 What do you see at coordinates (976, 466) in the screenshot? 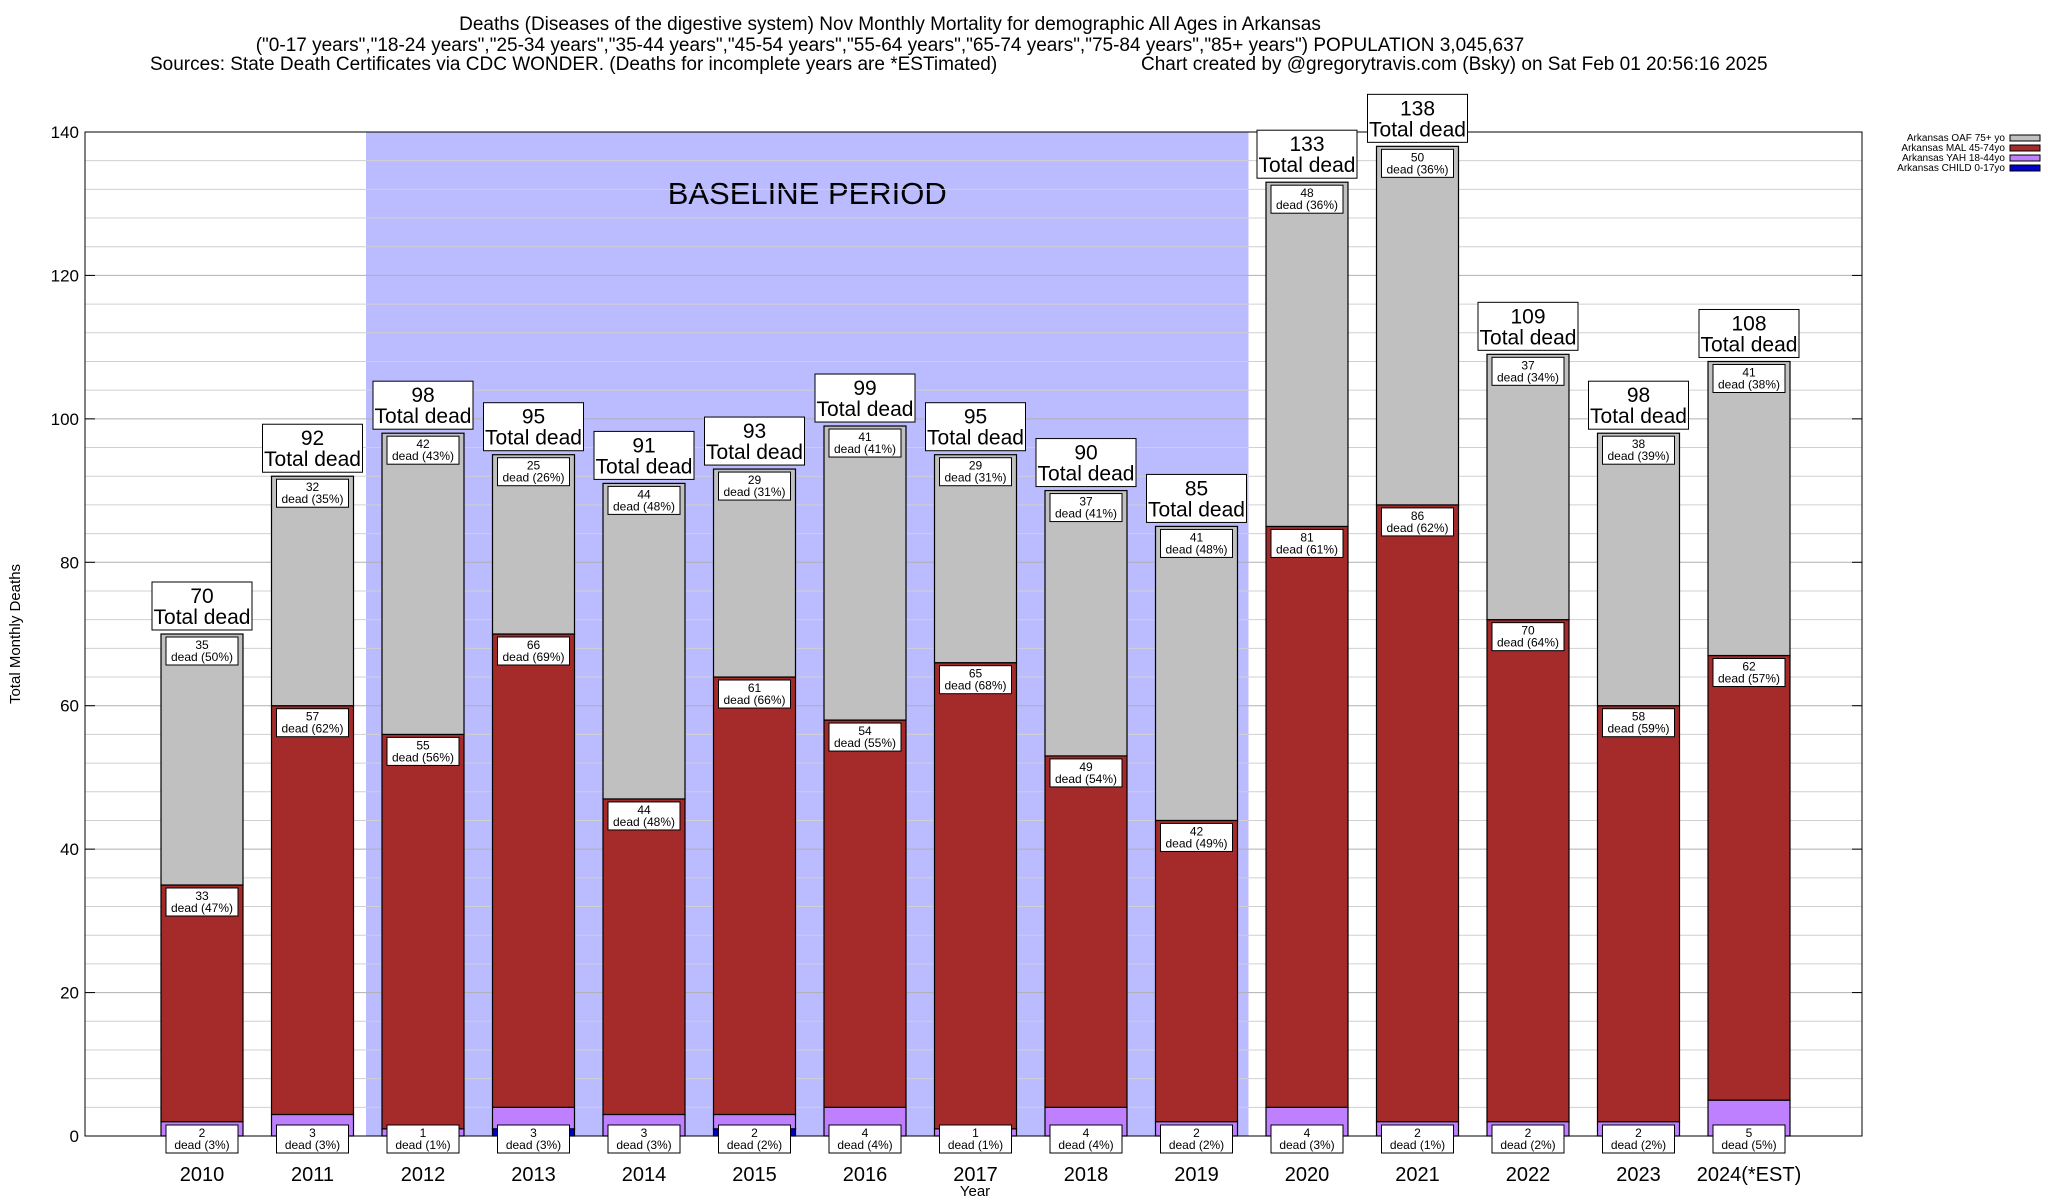
I see `segment-value-label: 29` at bounding box center [976, 466].